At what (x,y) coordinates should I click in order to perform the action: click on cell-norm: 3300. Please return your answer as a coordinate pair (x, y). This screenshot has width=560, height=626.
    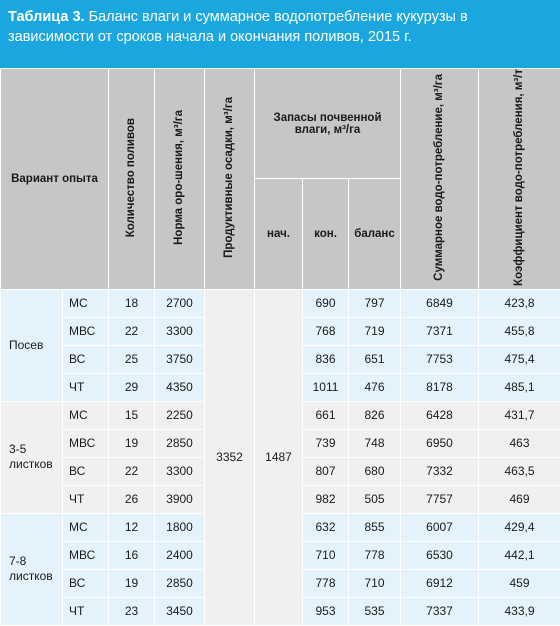
    Looking at the image, I should click on (180, 331).